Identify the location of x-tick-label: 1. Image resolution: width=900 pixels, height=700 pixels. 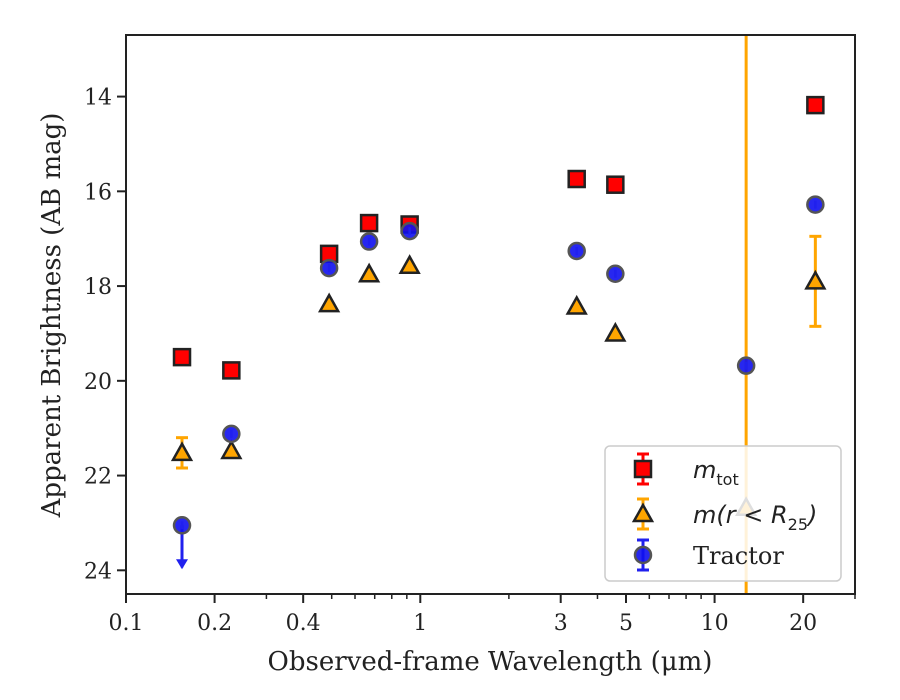
(420, 623).